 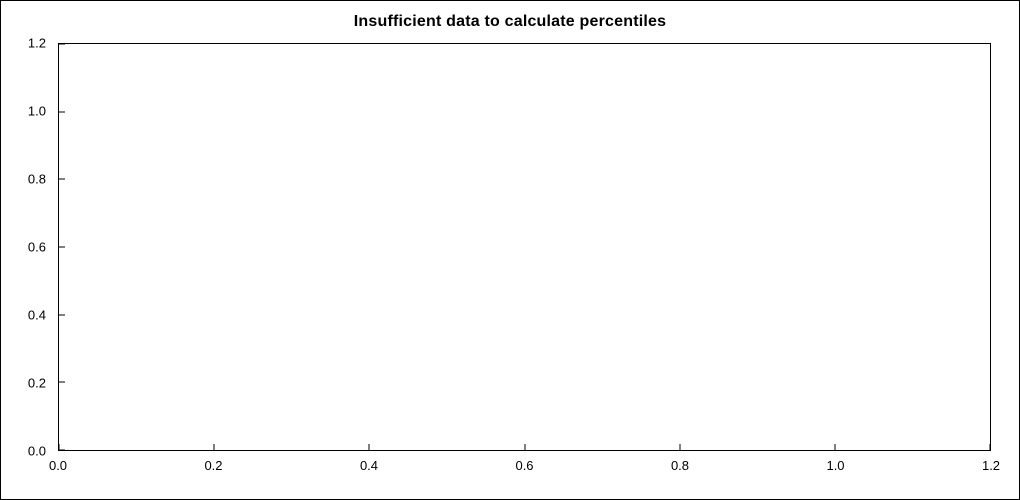 I want to click on y-tick-label: 0.4, so click(x=36, y=315).